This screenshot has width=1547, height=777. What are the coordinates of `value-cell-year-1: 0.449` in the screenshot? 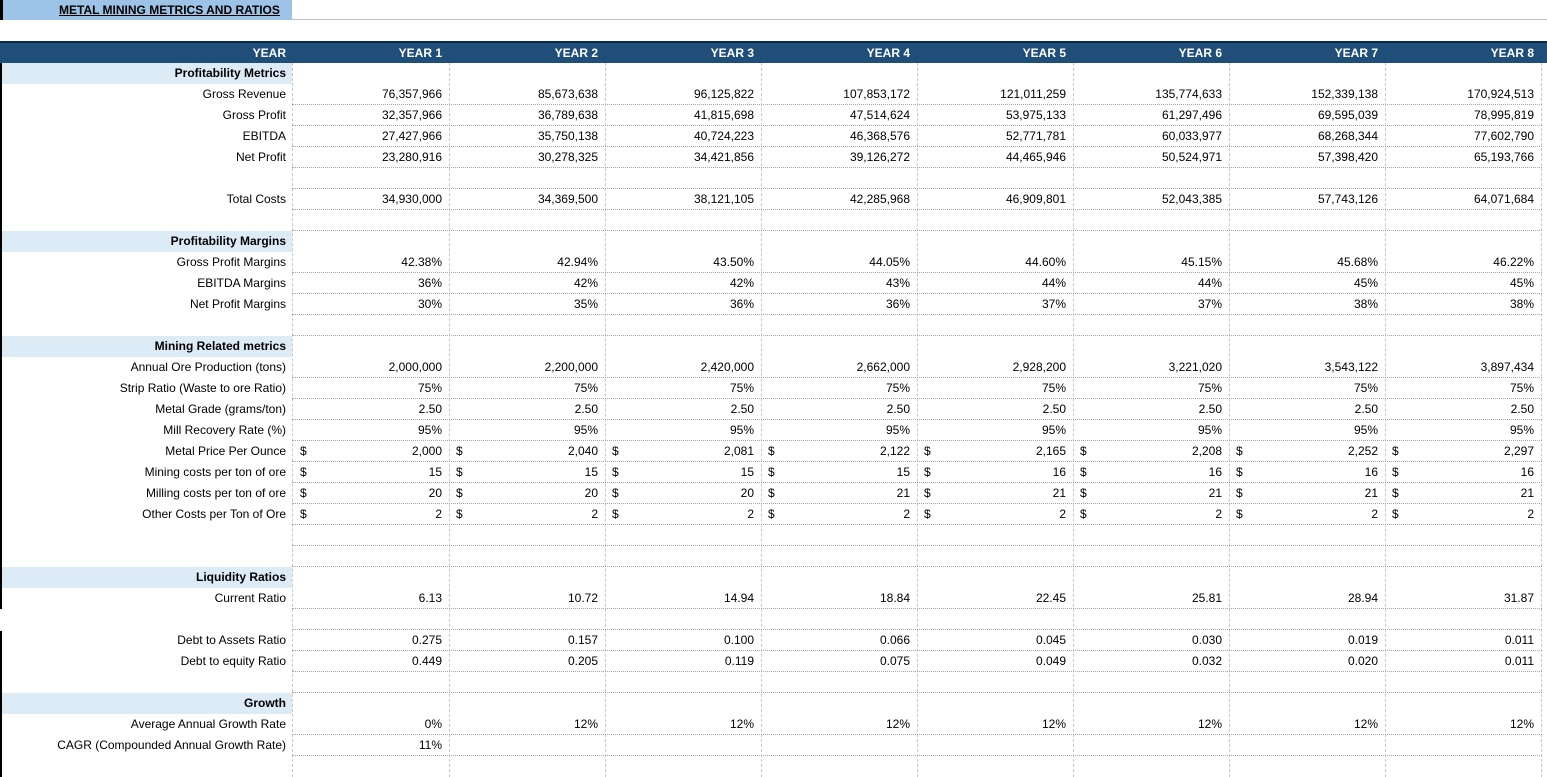 It's located at (426, 661).